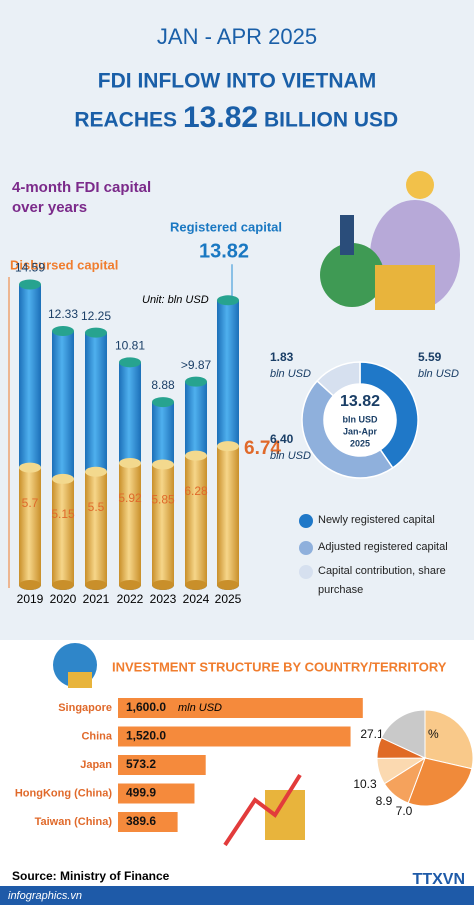 The width and height of the screenshot is (474, 905). Describe the element at coordinates (74, 822) in the screenshot. I see `category-label: Taiwan (China)` at that location.